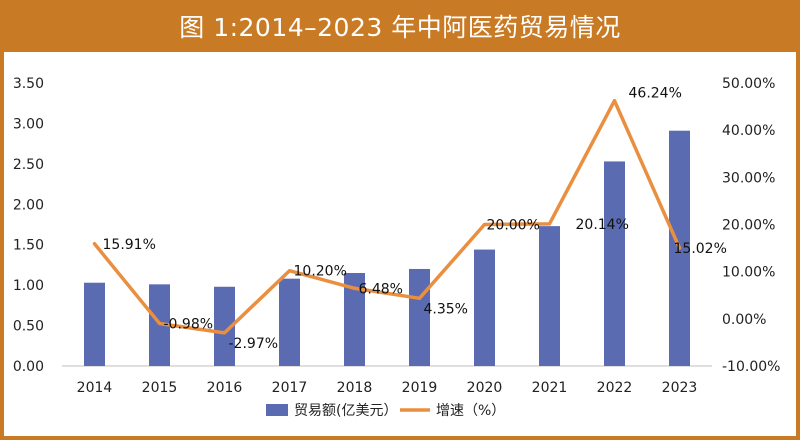  I want to click on y-right-tick-label: 50.00%, so click(748, 84).